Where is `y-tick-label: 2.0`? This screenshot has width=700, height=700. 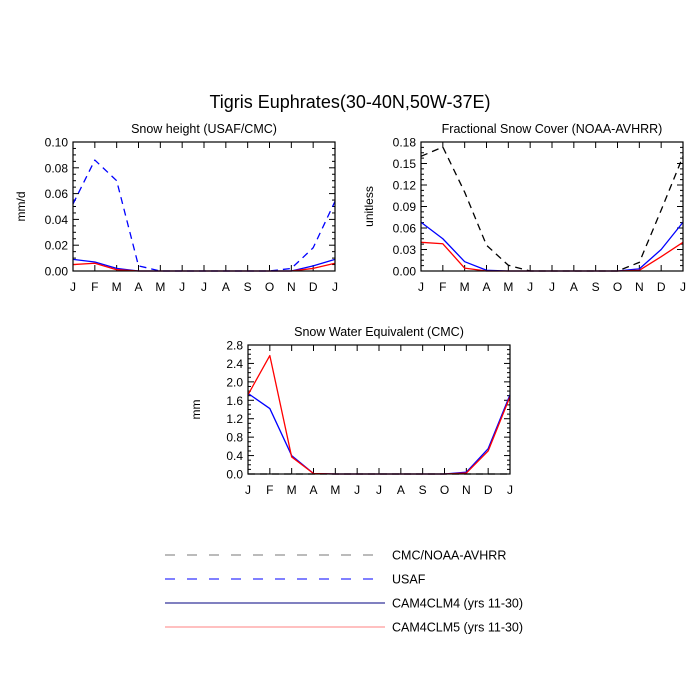
y-tick-label: 2.0 is located at coordinates (234, 382).